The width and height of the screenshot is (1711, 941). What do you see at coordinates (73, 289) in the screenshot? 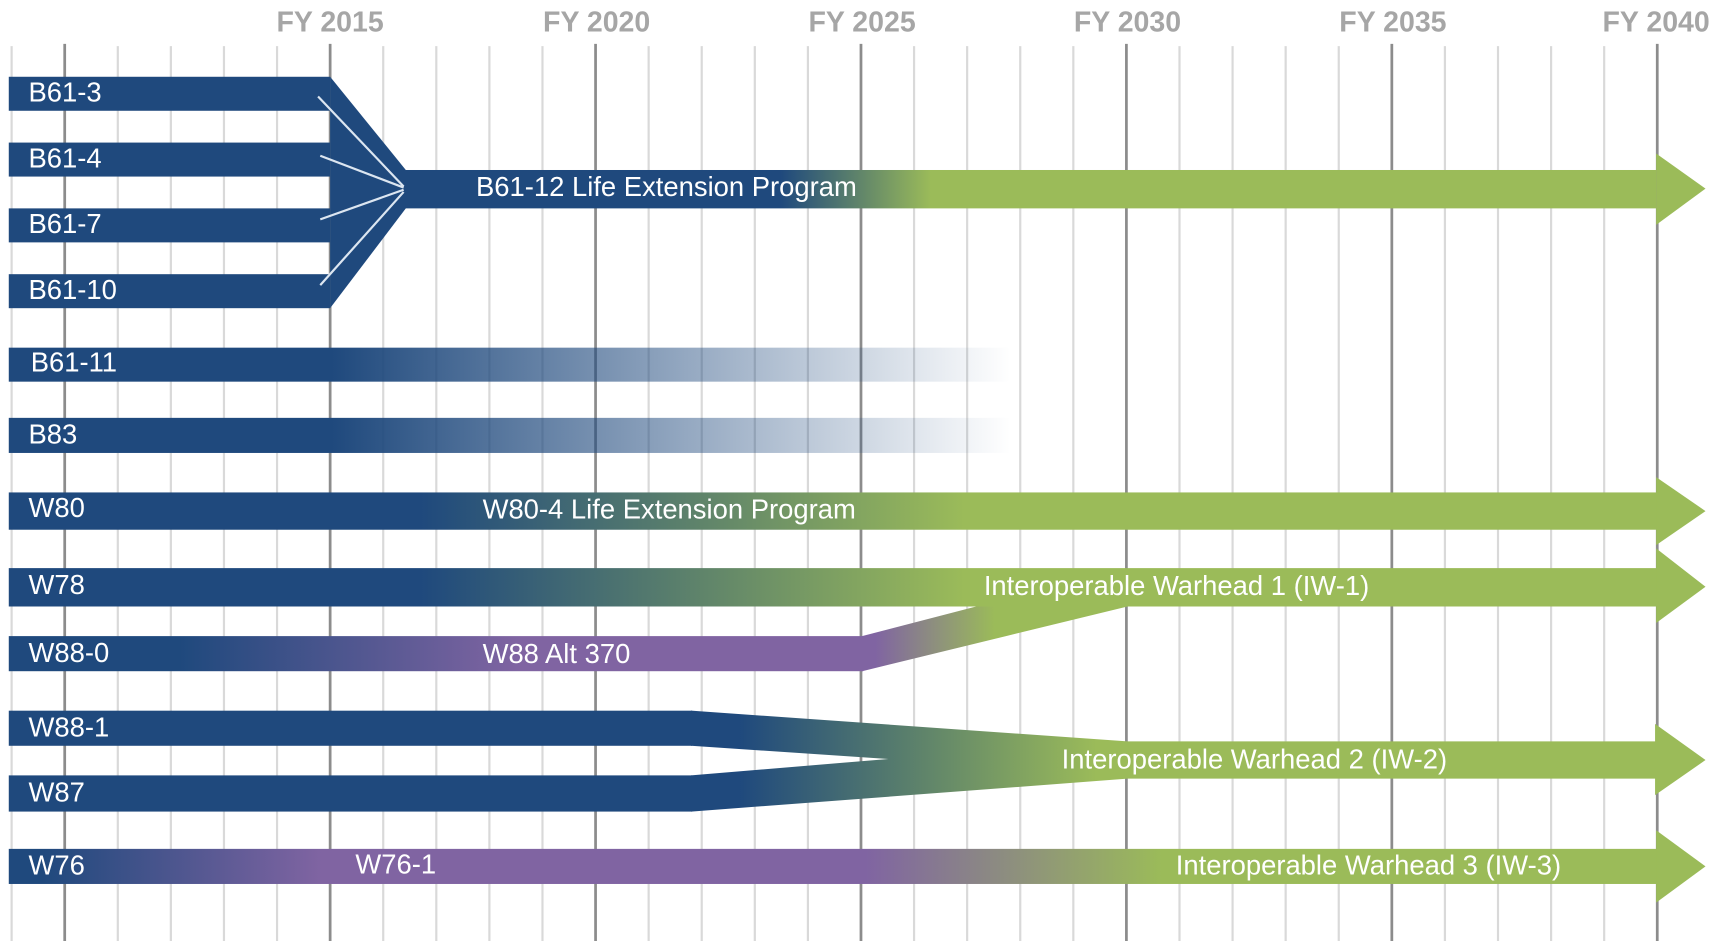
I see `row-label: B61-10` at bounding box center [73, 289].